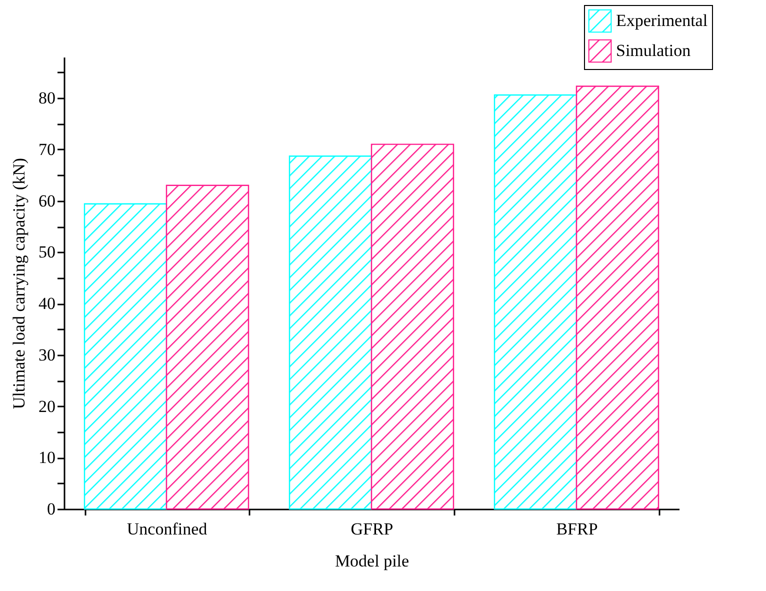 This screenshot has height=591, width=766. I want to click on y-tick-label: 0, so click(51, 509).